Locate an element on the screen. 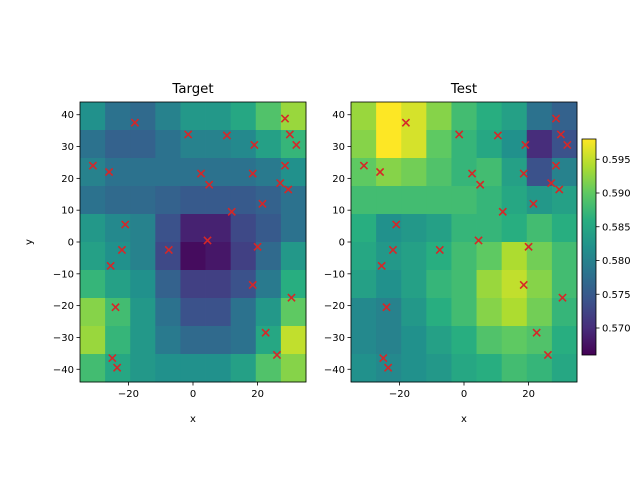 This screenshot has width=640, height=480. x-tick-label: 0 is located at coordinates (464, 394).